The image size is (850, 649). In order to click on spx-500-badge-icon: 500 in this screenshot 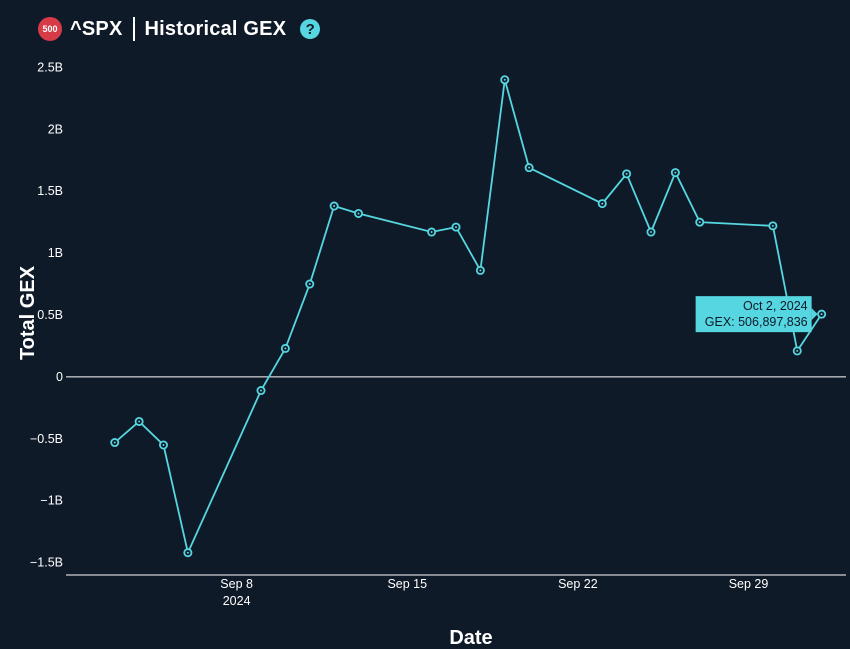, I will do `click(50, 29)`.